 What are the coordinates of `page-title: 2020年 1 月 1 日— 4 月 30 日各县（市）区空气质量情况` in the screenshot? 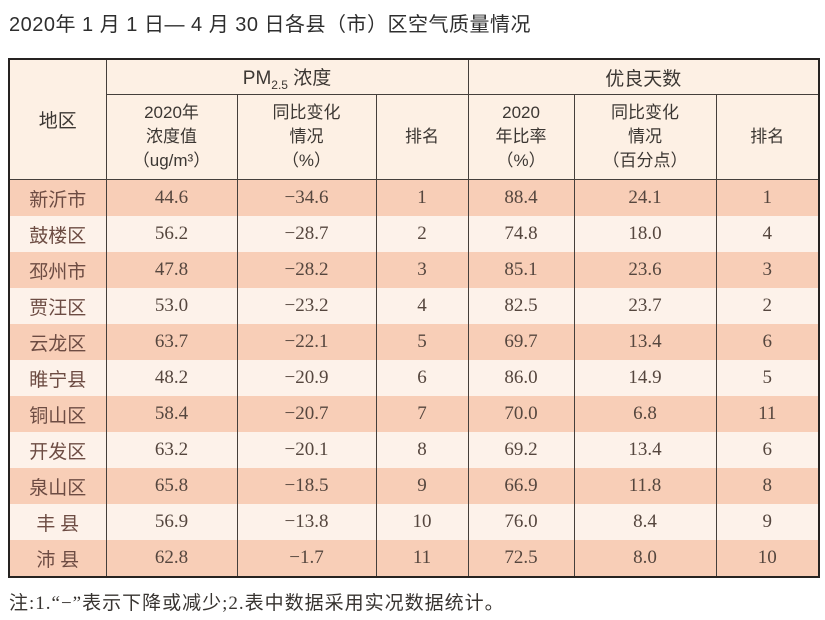 It's located at (270, 25).